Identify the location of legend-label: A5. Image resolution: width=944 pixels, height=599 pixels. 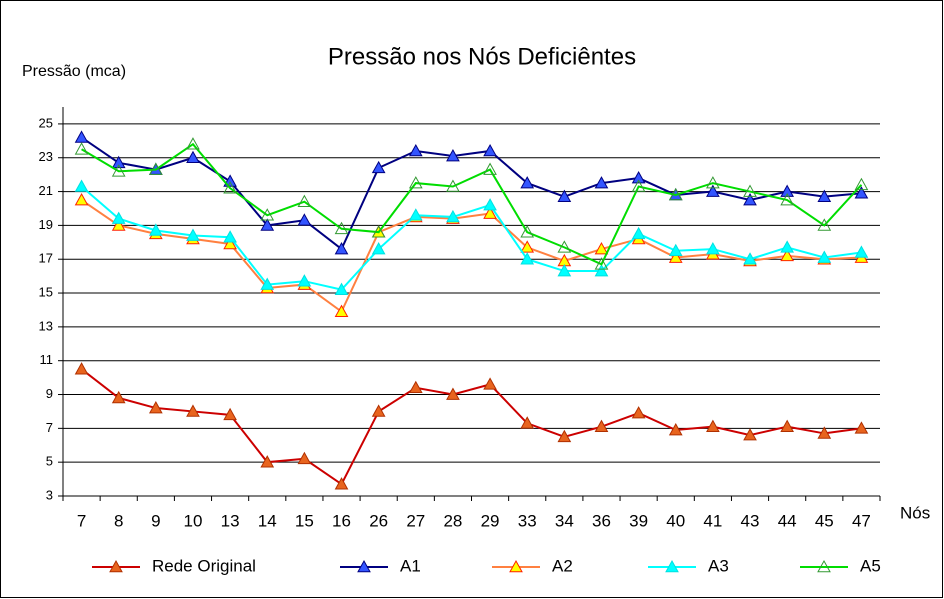
(870, 565).